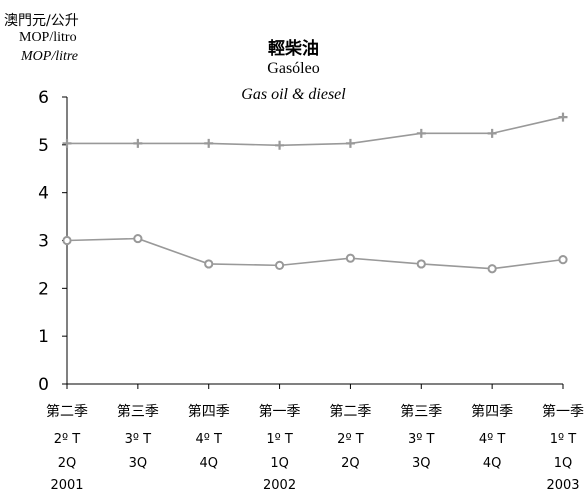 The width and height of the screenshot is (587, 491). I want to click on y-tick-label: 0, so click(43, 385).